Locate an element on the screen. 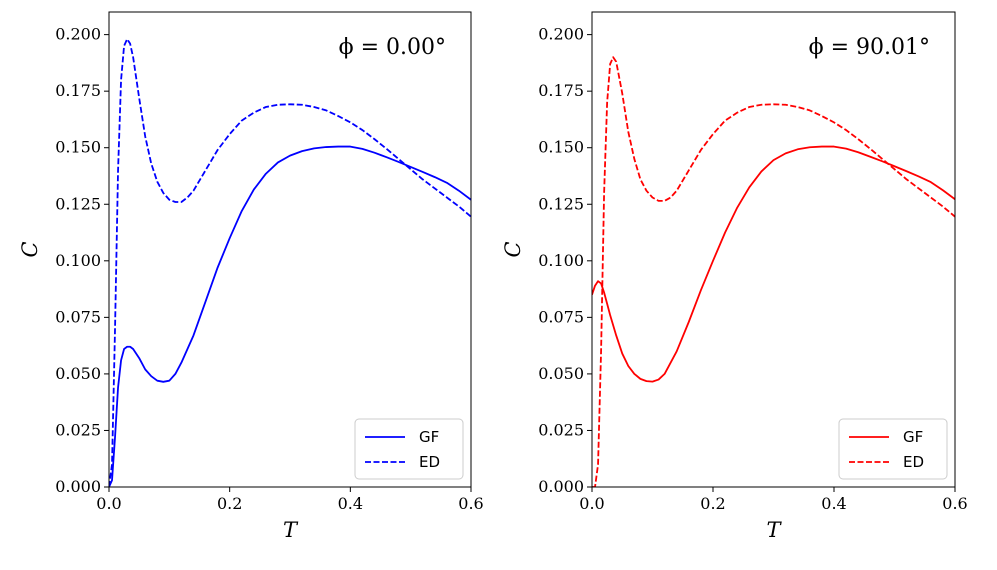 This screenshot has width=997, height=570. y-axis-label-left: C is located at coordinates (30, 249).